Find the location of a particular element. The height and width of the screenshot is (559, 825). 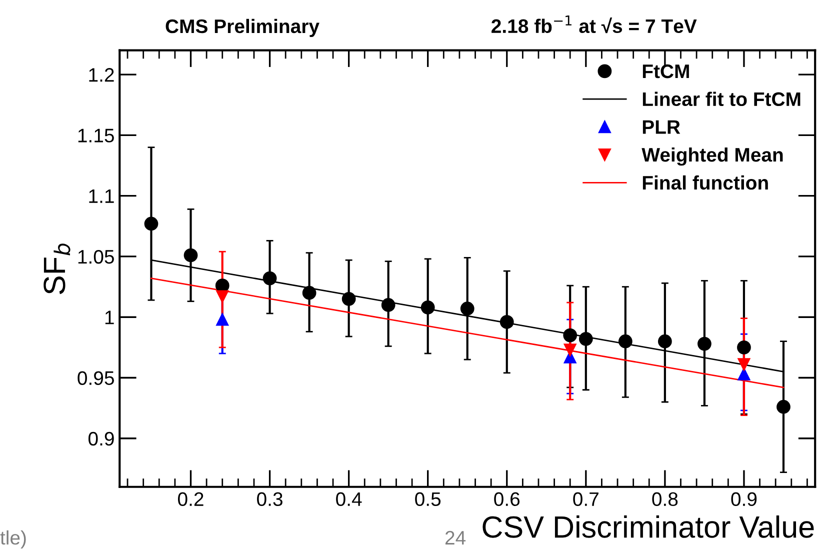

y-tick-label: 1.1 is located at coordinates (101, 196).